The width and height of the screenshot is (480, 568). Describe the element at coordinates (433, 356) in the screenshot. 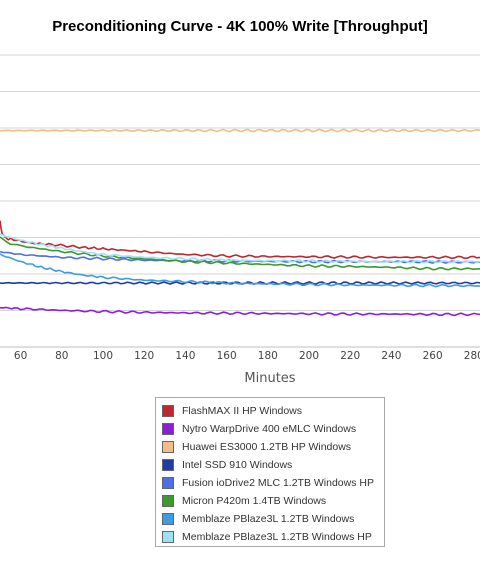

I see `x-tick-label: 260` at that location.